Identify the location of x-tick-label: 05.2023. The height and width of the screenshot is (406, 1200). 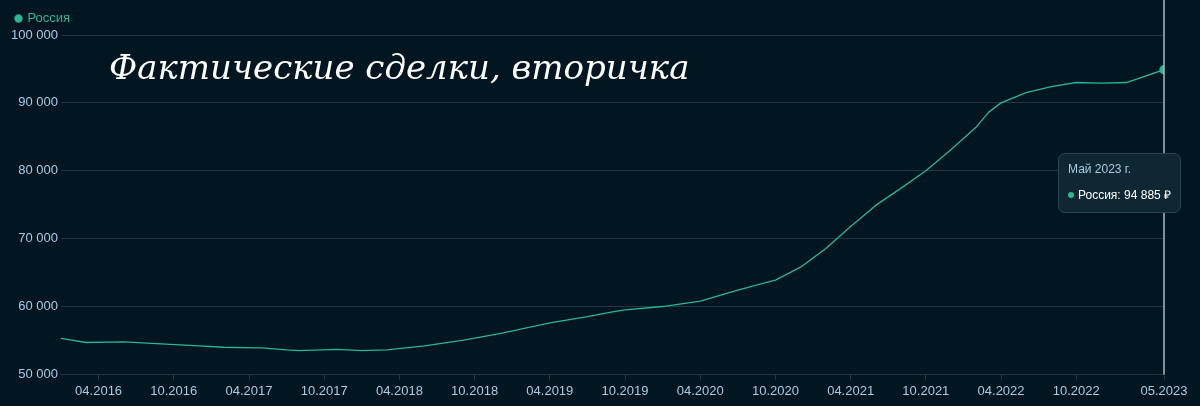
(1164, 390).